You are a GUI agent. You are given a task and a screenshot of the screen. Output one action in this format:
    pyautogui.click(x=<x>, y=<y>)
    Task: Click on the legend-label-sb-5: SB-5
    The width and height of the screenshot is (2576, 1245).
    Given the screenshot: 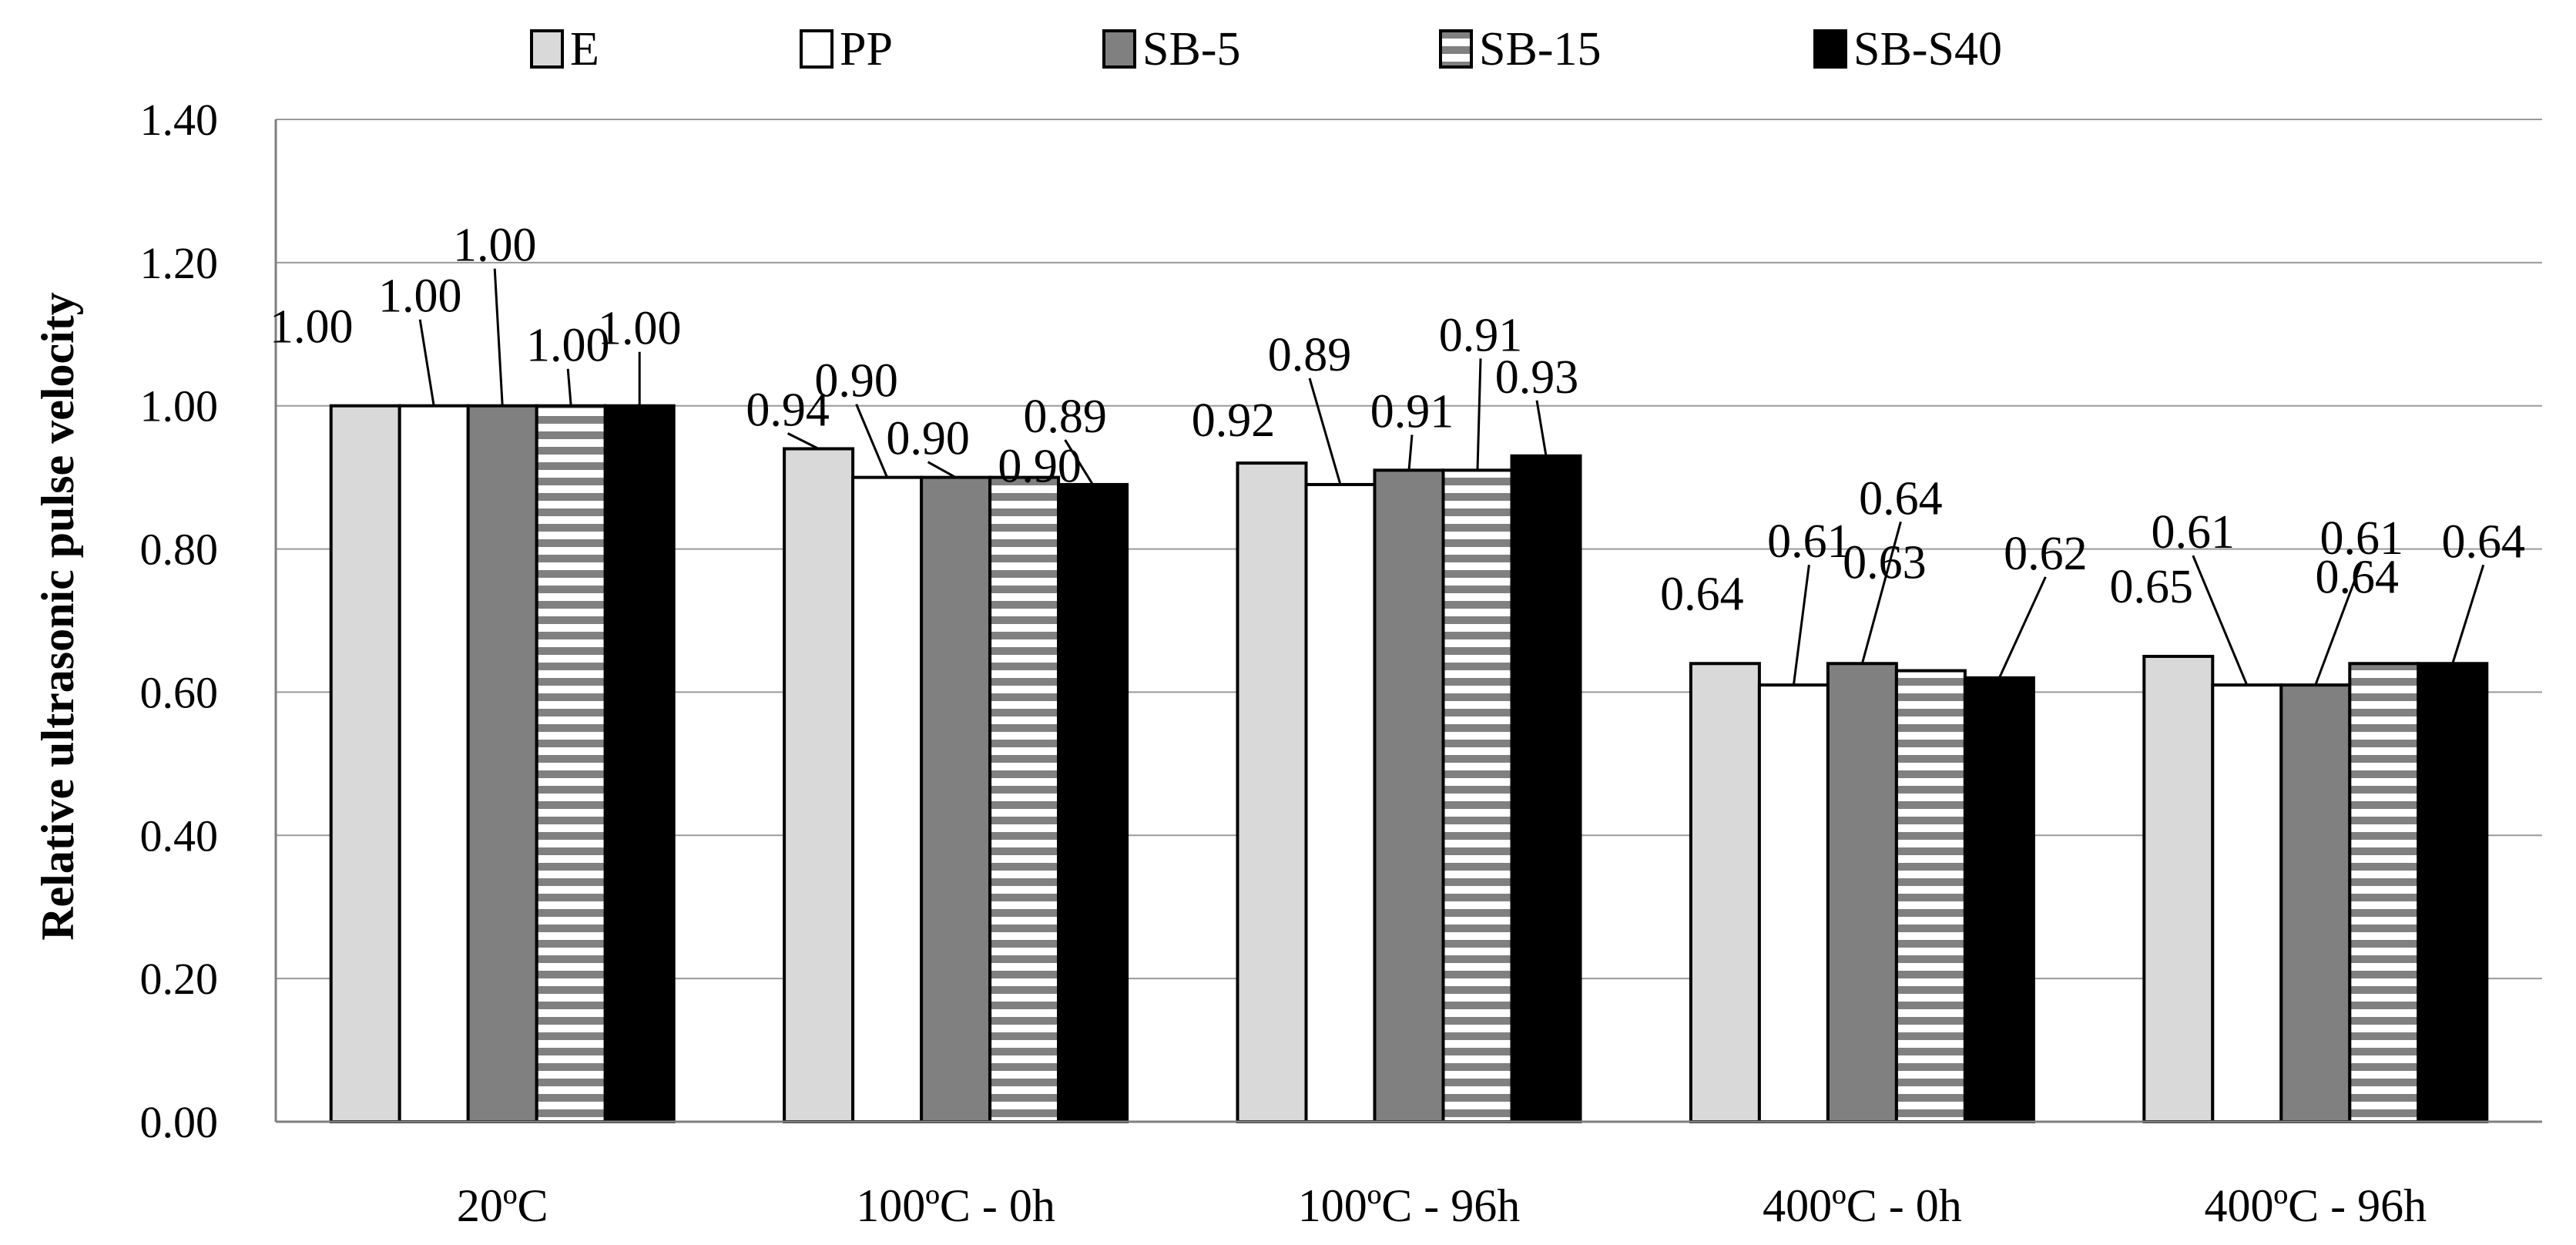 What is the action you would take?
    pyautogui.click(x=1191, y=49)
    